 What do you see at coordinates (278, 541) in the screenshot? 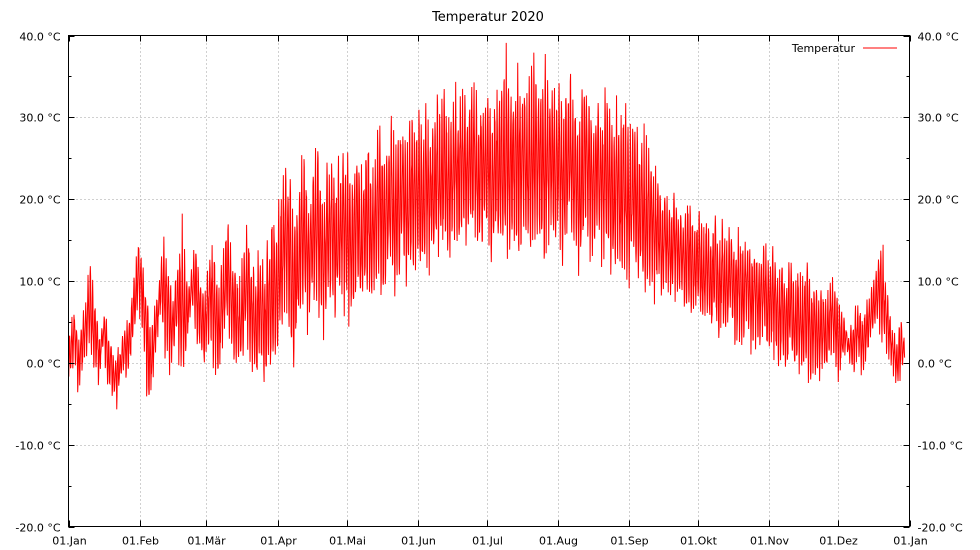
I see `x-tick-label: 01.Apr` at bounding box center [278, 541].